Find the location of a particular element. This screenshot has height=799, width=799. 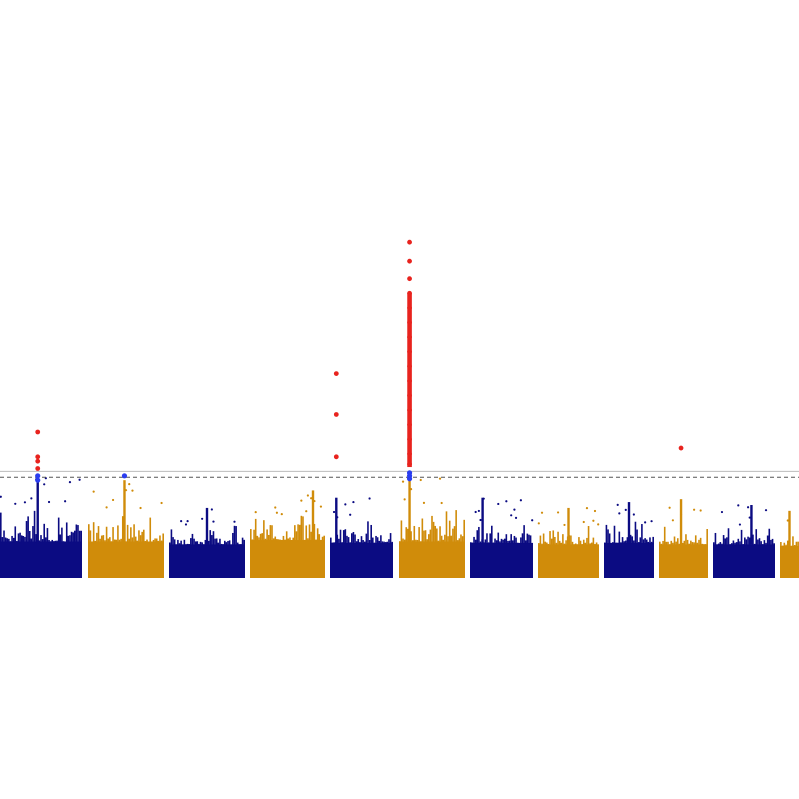

significant-hit-point is located at coordinates (336, 414).